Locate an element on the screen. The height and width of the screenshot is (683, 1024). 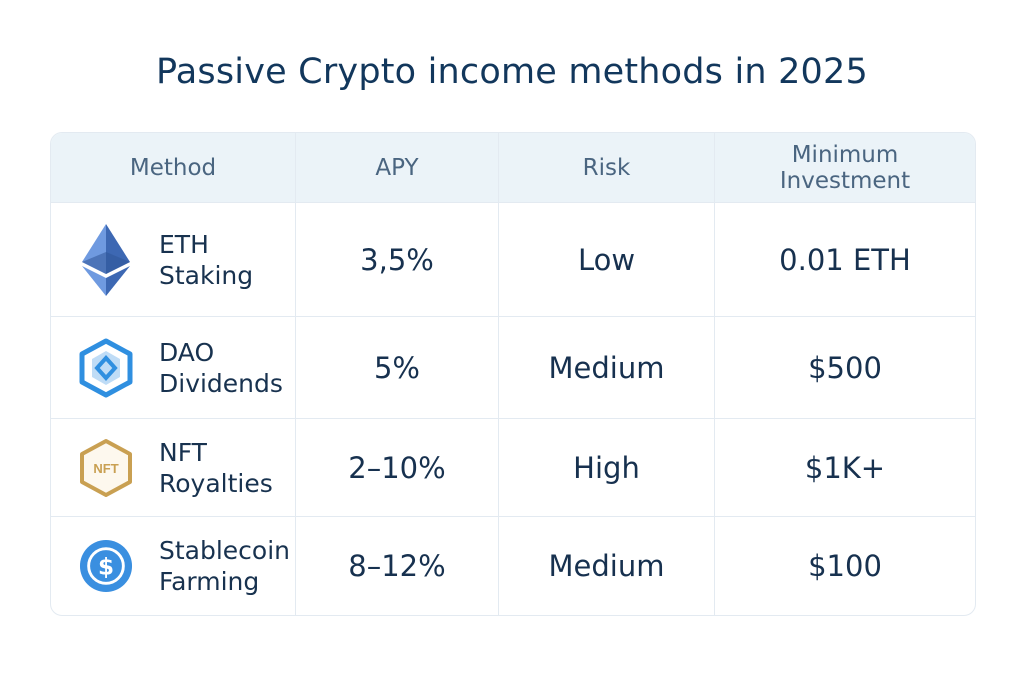
table-row-method: NFT NFT Royalties is located at coordinates (173, 468).